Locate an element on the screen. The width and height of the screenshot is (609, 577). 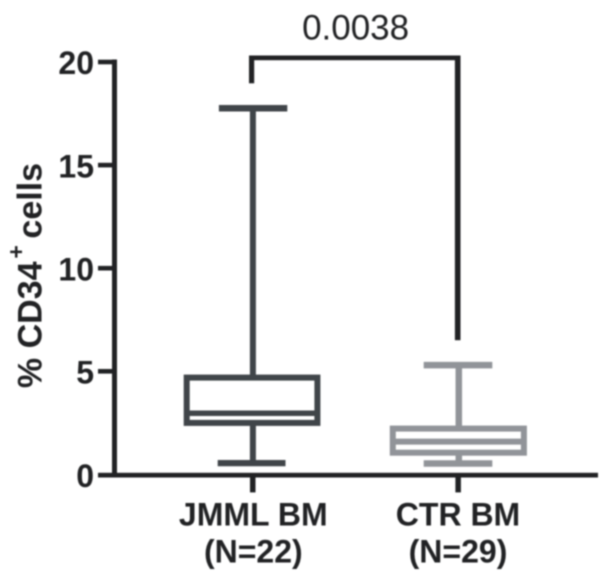
svg-text: 0 is located at coordinates (85, 476).